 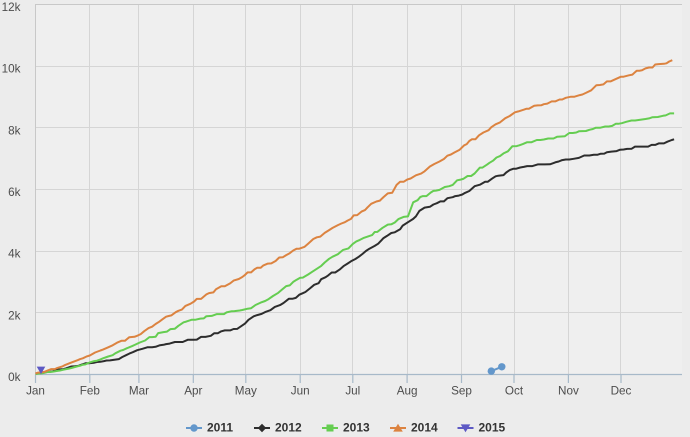 What do you see at coordinates (220, 428) in the screenshot?
I see `svg-text: 2011` at bounding box center [220, 428].